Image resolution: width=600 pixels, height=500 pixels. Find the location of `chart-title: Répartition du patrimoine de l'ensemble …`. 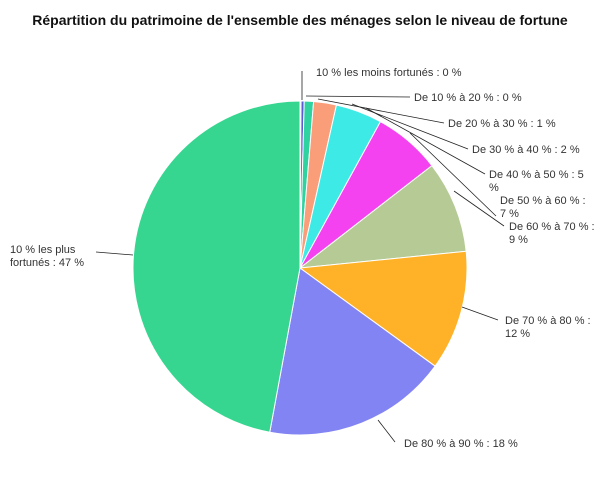

chart-title: Répartition du patrimoine de l'ensemble … is located at coordinates (300, 20).